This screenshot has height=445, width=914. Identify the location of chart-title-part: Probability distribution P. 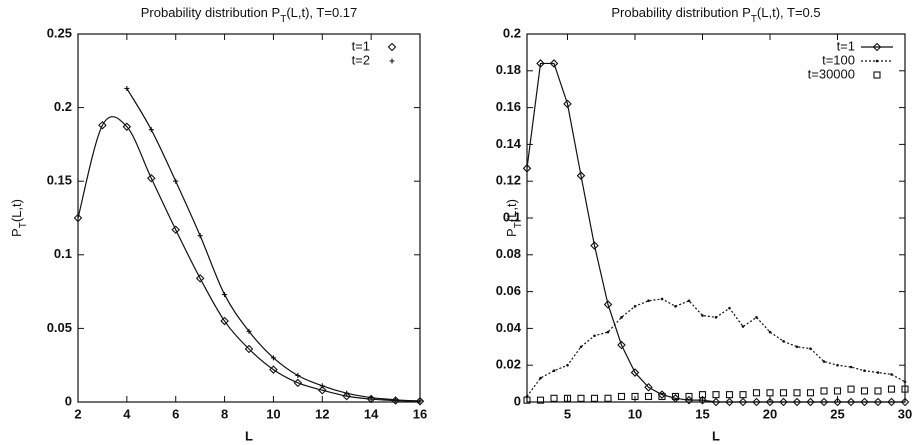
(210, 12).